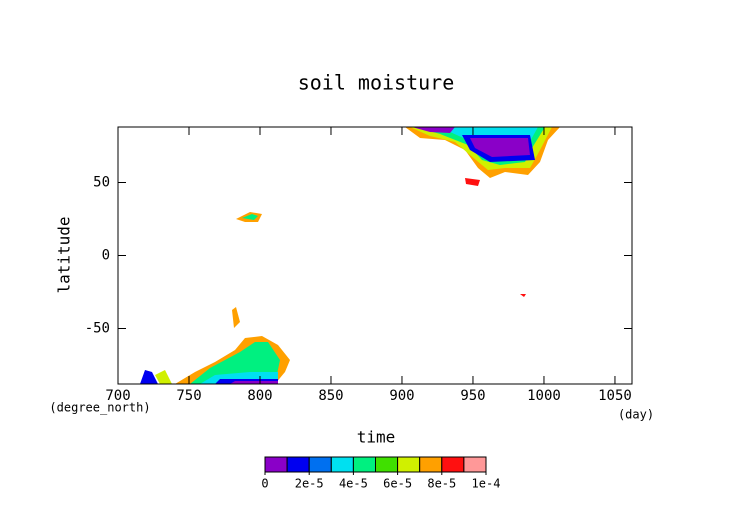  What do you see at coordinates (353, 484) in the screenshot?
I see `colorbar-tick-label: 4e-5` at bounding box center [353, 484].